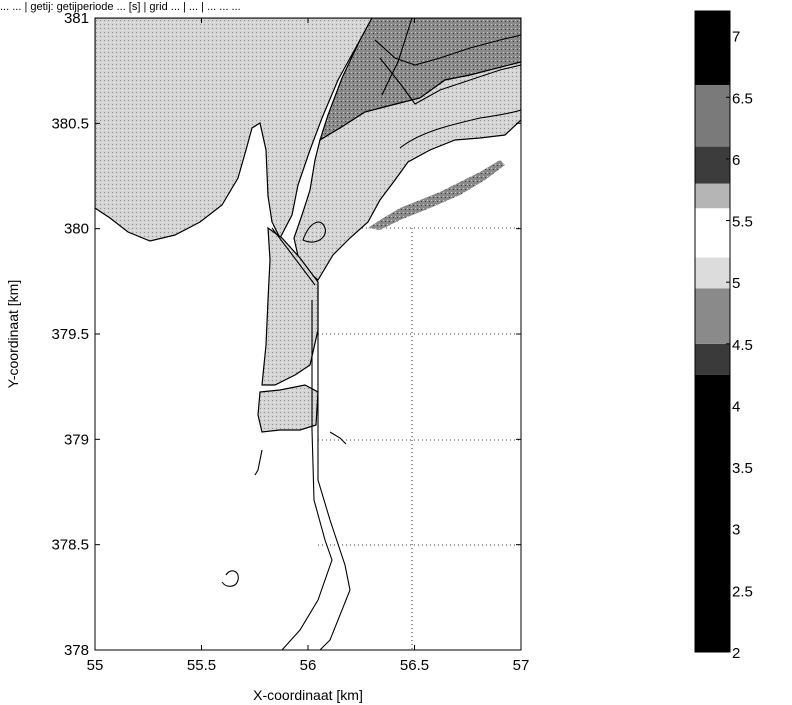 Image resolution: width=792 pixels, height=705 pixels. I want to click on x-tick-label: 55, so click(95, 665).